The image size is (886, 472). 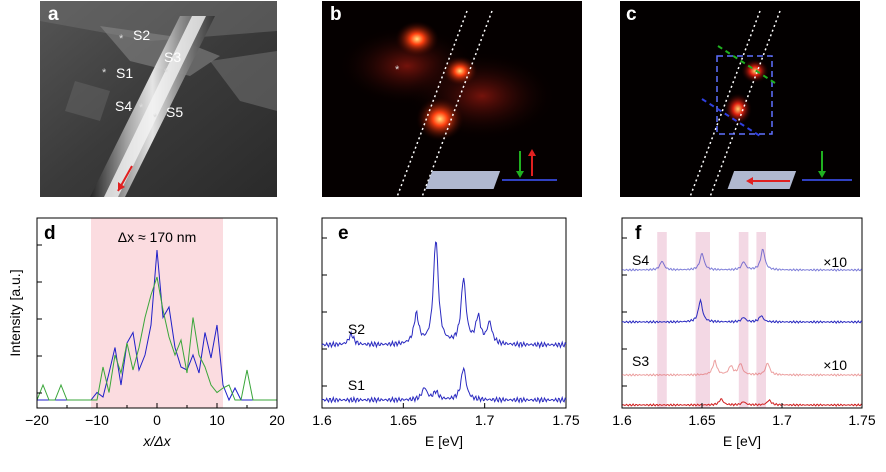 I want to click on x-tick-label: −20, so click(x=37, y=420).